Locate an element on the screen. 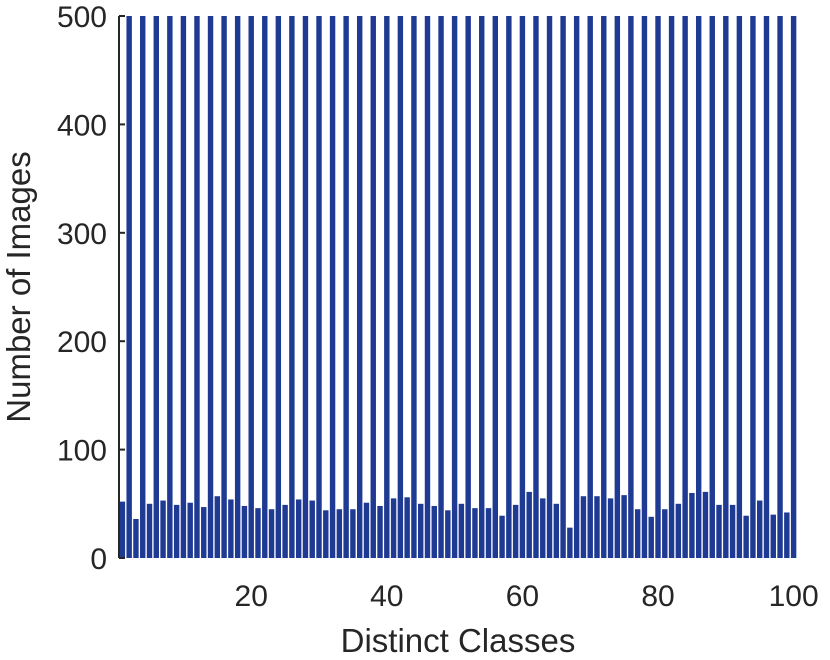 Image resolution: width=830 pixels, height=660 pixels. y-tick-label: 300 is located at coordinates (82, 234).